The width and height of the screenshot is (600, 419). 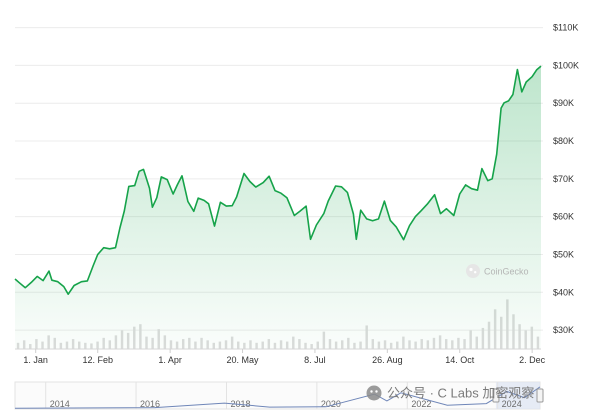 What do you see at coordinates (563, 141) in the screenshot?
I see `y-tick-label: $80K` at bounding box center [563, 141].